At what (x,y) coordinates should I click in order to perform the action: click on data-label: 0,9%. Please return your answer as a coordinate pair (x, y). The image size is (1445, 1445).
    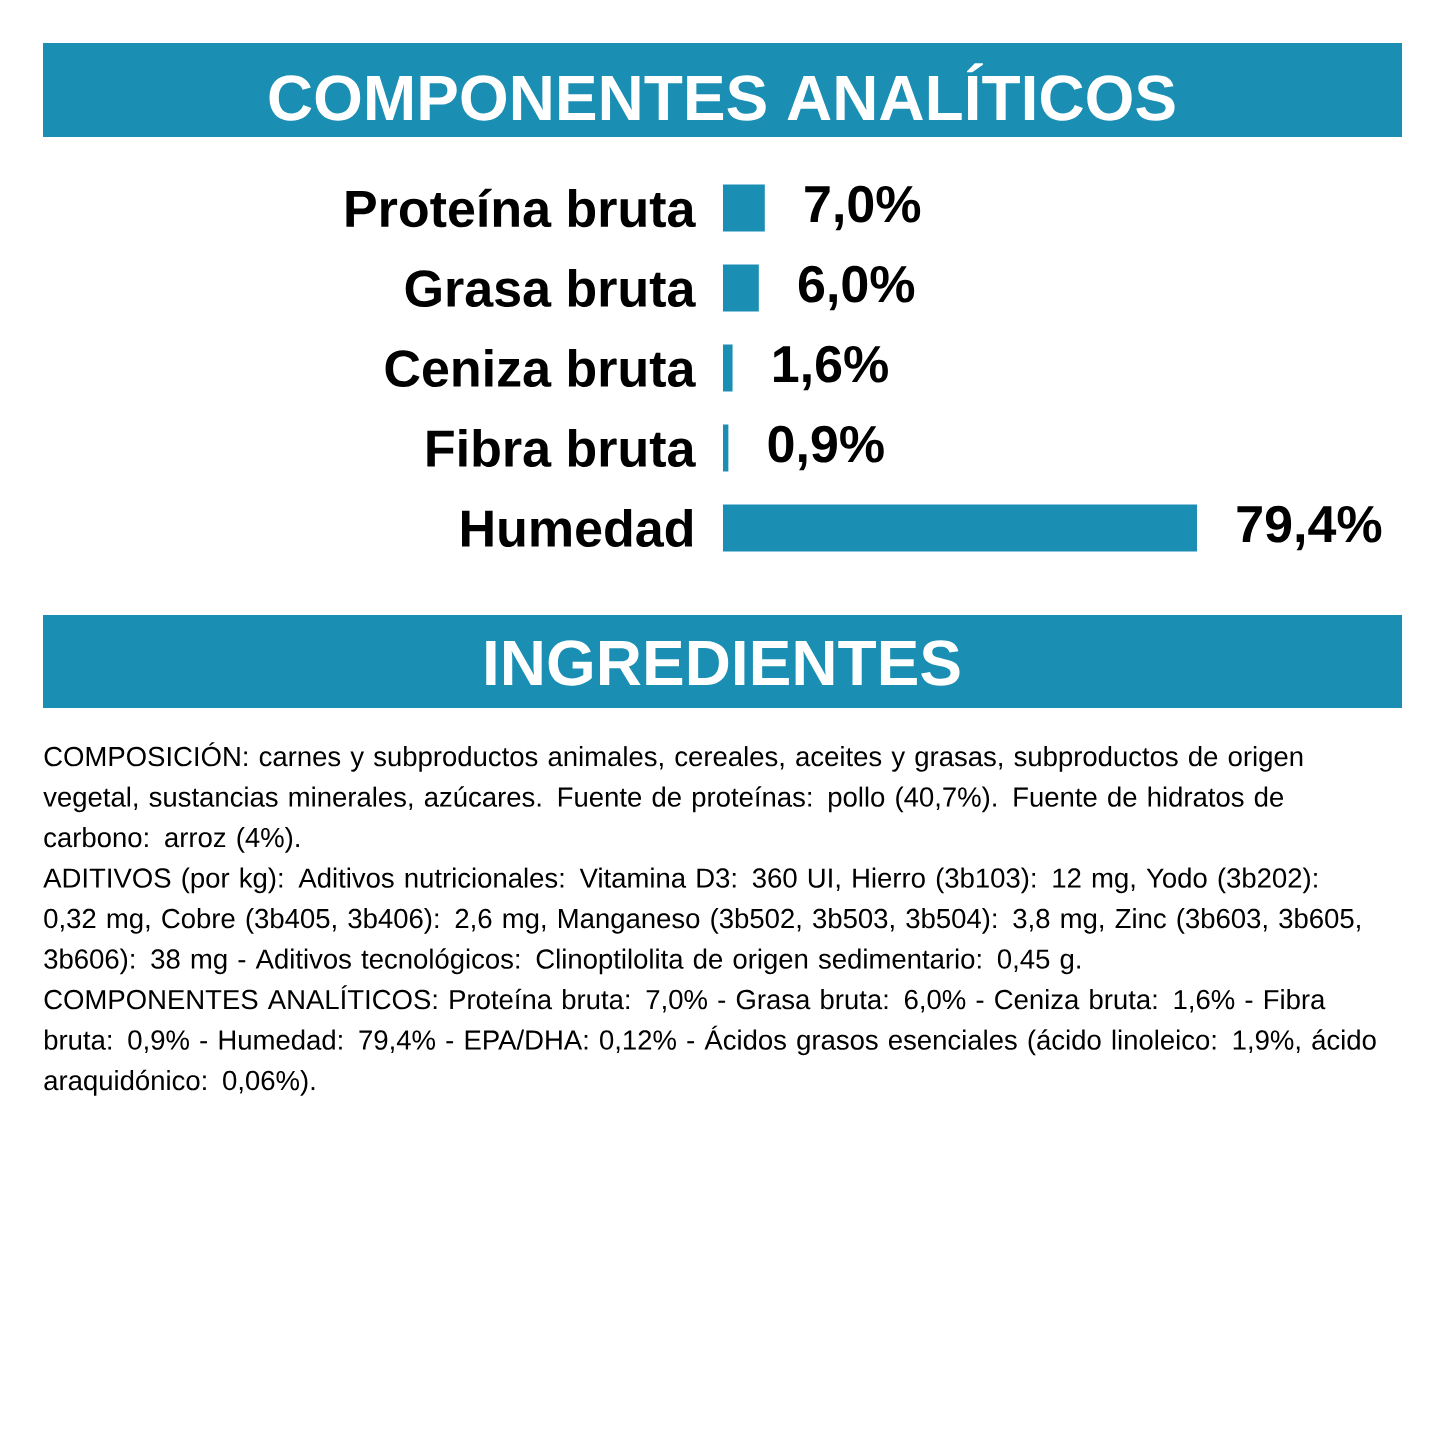
    Looking at the image, I should click on (826, 448).